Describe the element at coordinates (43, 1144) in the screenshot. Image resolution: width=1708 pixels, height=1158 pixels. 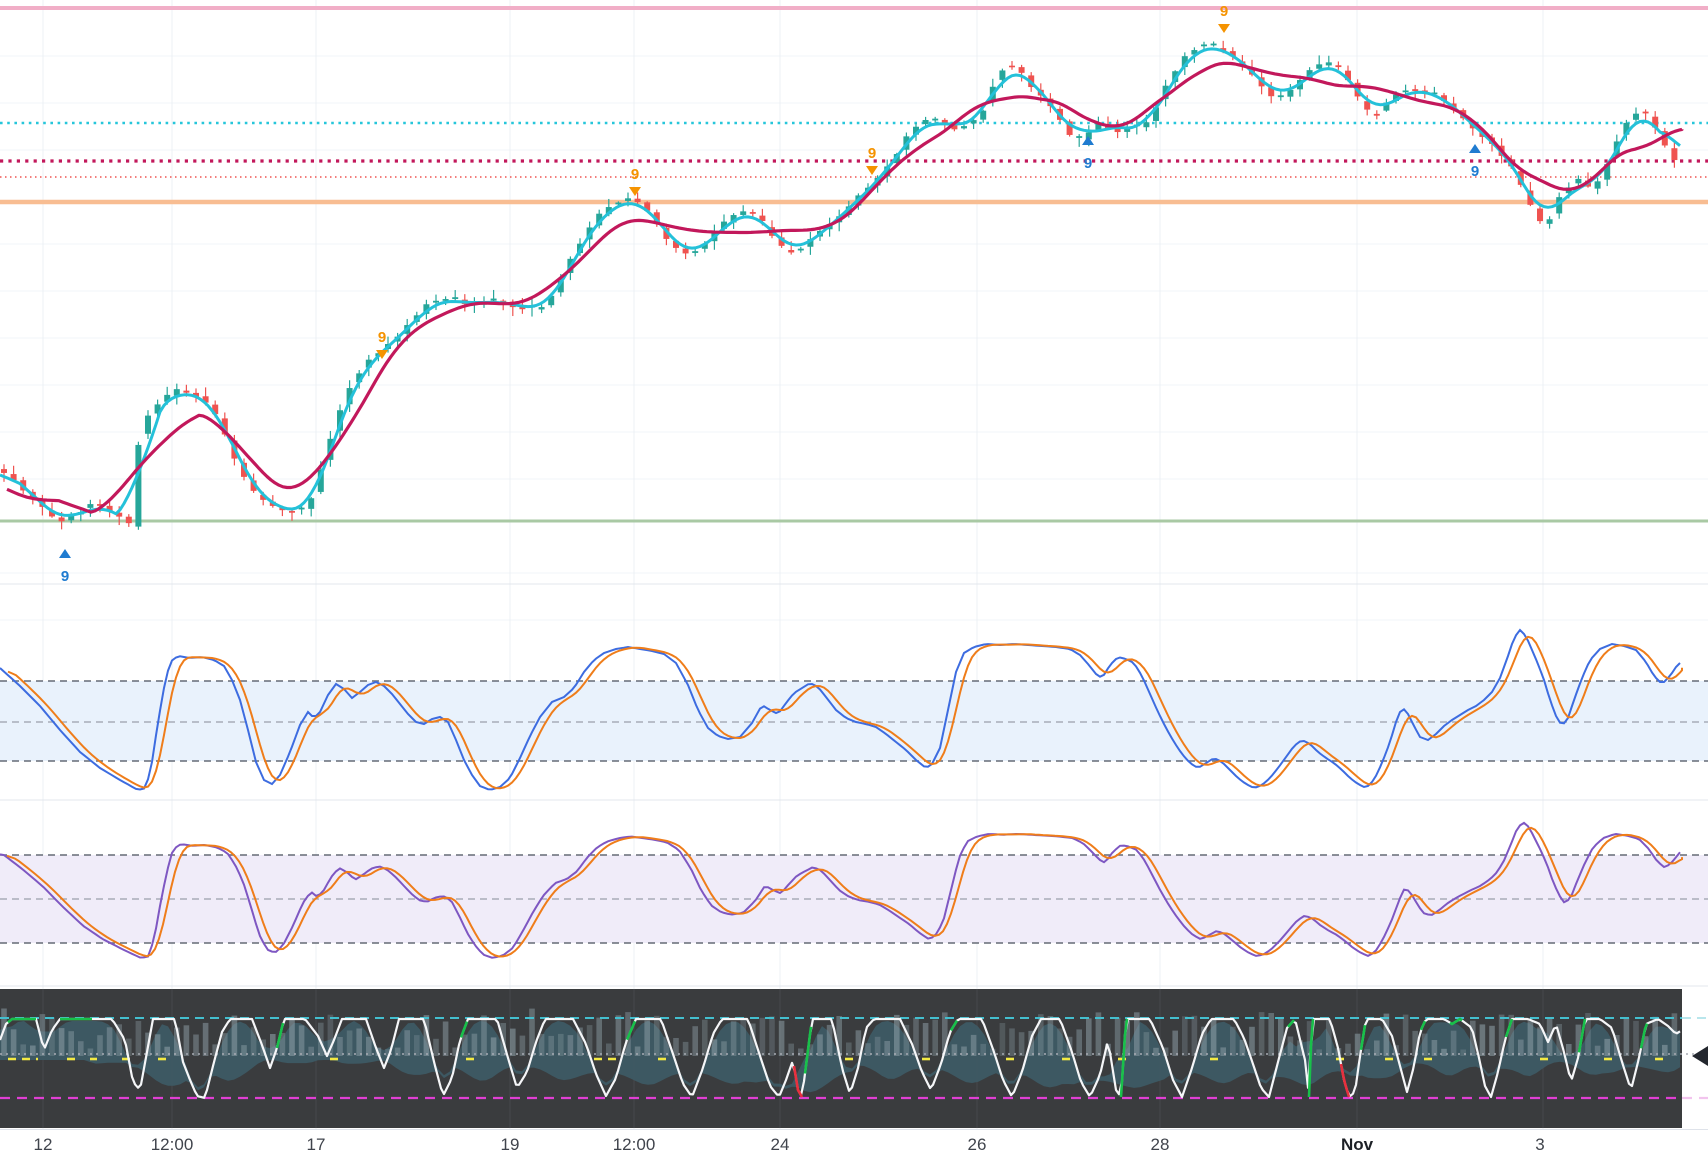
I see `time-axis-label: 12` at that location.